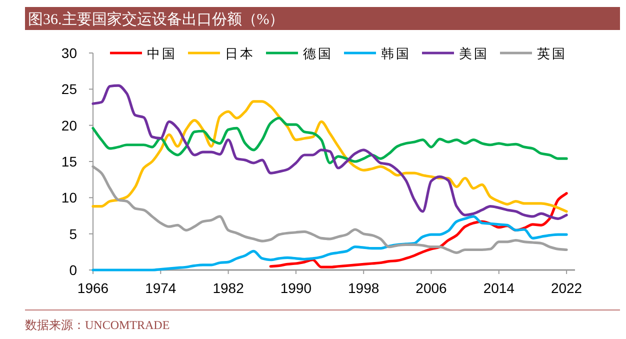  What do you see at coordinates (432, 288) in the screenshot?
I see `x-tick-label: 2006` at bounding box center [432, 288].